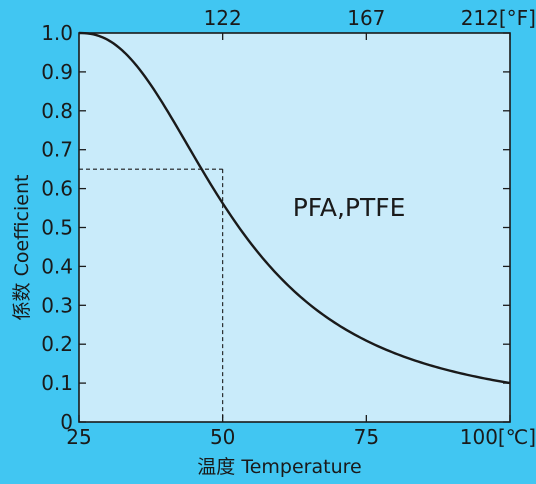 Image resolution: width=536 pixels, height=484 pixels. Describe the element at coordinates (349, 207) in the screenshot. I see `annotation-pfa-ptfe: PFA,PTFE` at that location.